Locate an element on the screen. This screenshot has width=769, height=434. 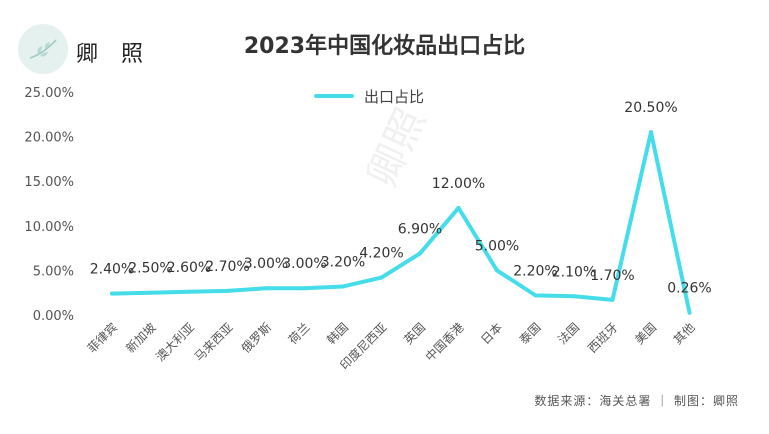
x-tick-label: 美国 is located at coordinates (645, 333).